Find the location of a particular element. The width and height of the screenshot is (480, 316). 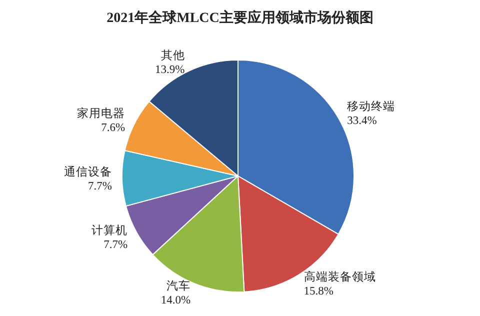

slice-label: 通信设备 is located at coordinates (88, 172).